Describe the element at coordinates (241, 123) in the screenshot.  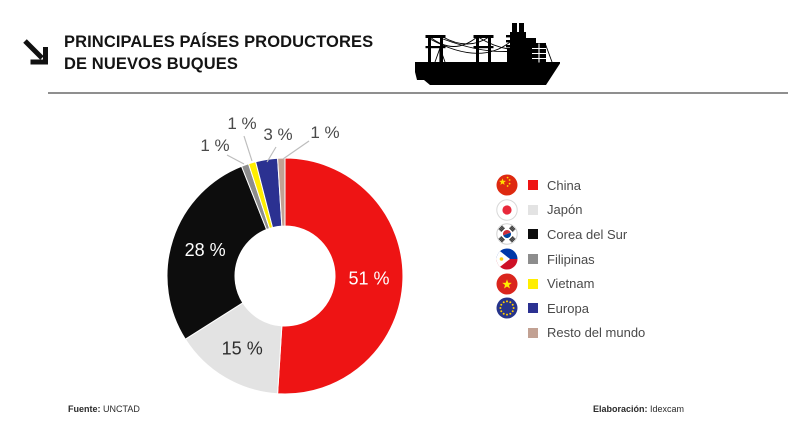
I see `slice-callout-label-vietnam: 1 %` at that location.